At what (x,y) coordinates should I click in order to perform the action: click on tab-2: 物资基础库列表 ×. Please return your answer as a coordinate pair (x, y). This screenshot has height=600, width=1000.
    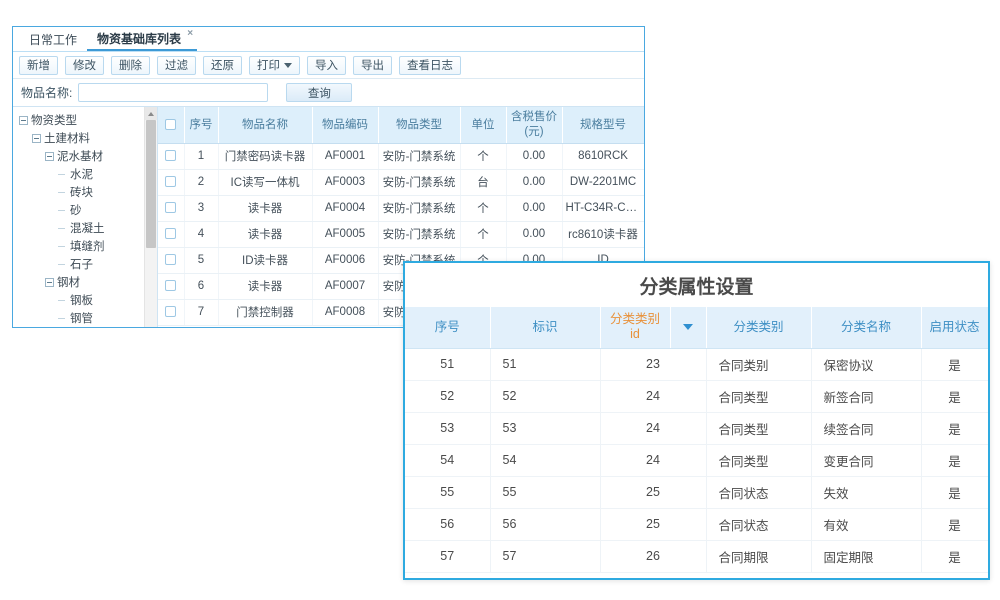
    Looking at the image, I should click on (142, 39).